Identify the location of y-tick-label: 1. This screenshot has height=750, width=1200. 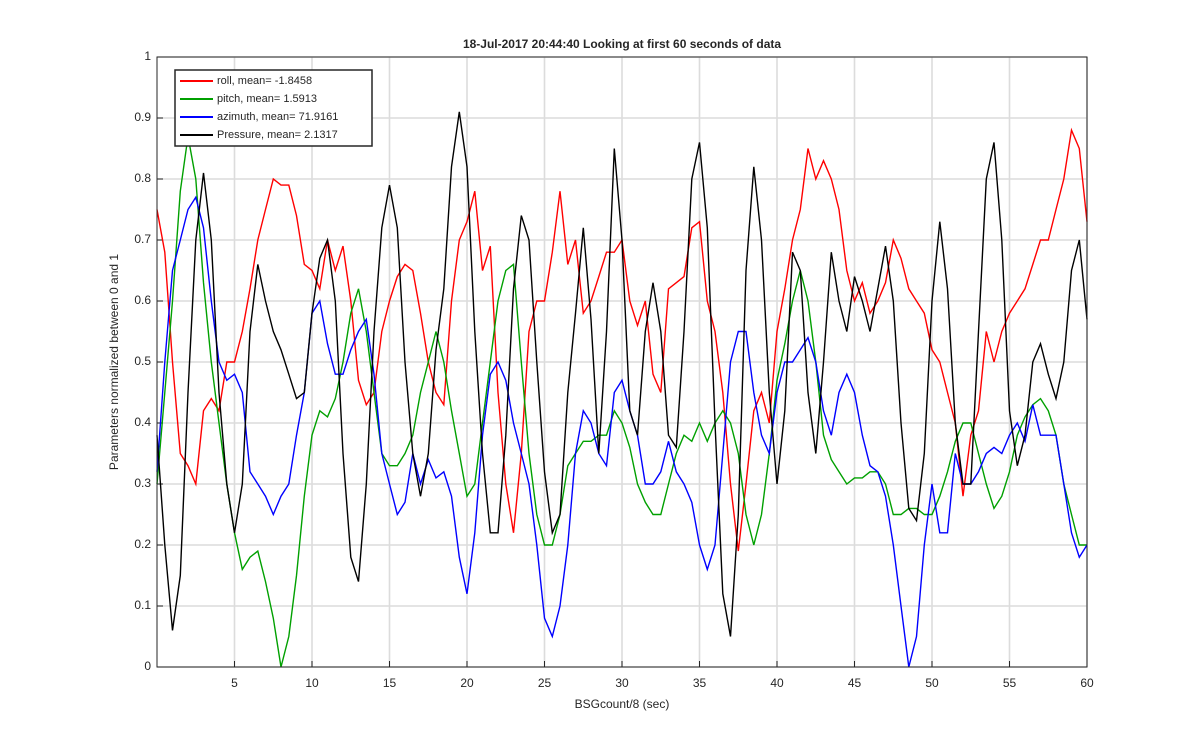
(147, 56).